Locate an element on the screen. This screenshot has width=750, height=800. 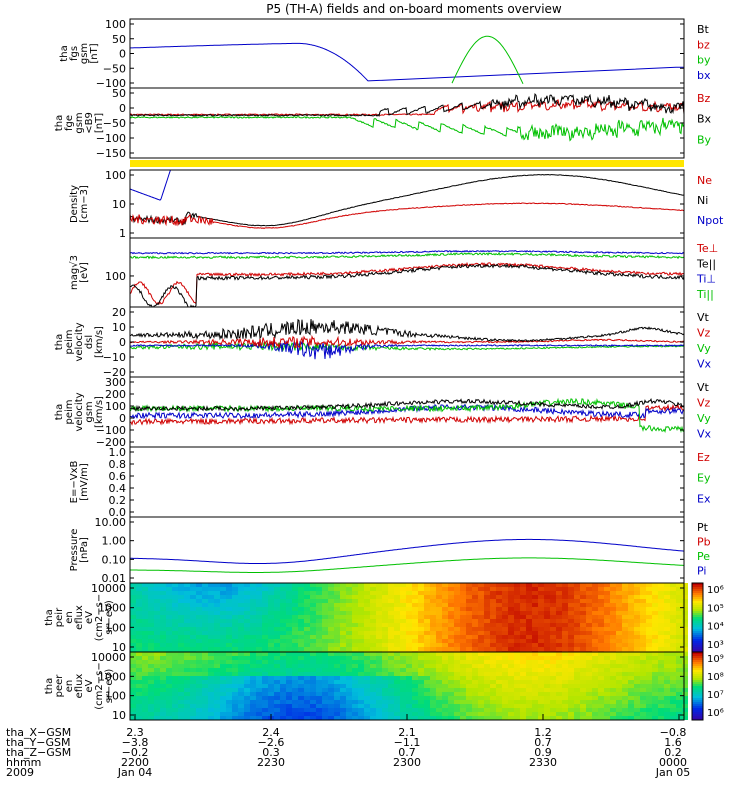
y-tick-label: 20 is located at coordinates (119, 312).